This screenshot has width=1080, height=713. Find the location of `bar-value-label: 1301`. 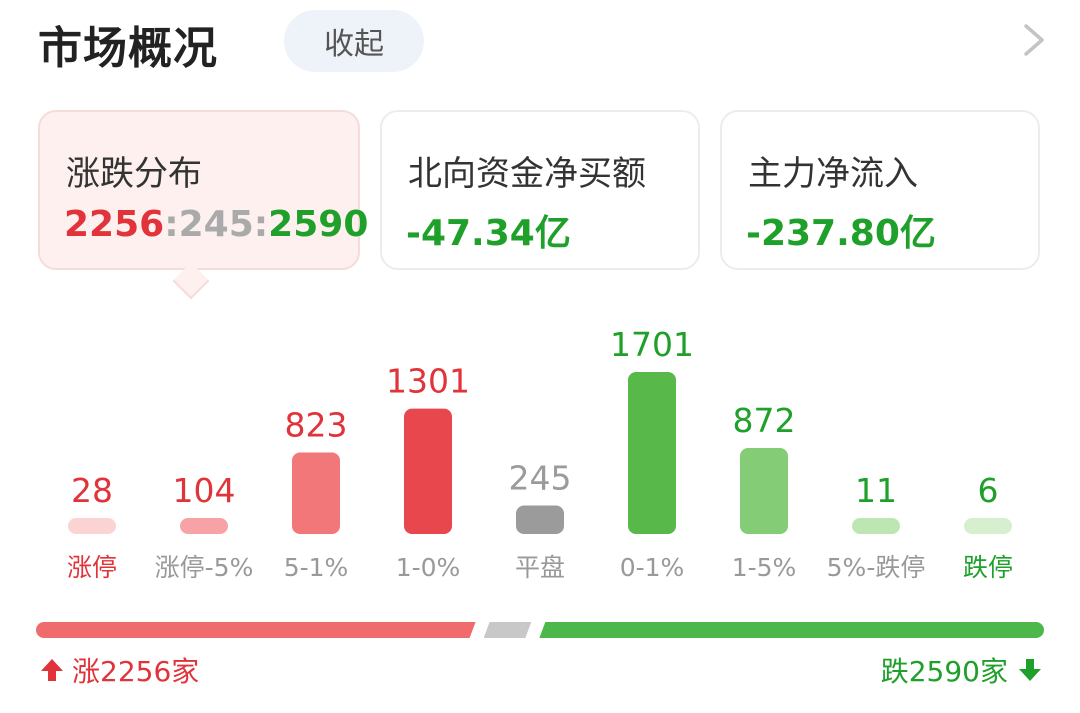

bar-value-label: 1301 is located at coordinates (428, 381).